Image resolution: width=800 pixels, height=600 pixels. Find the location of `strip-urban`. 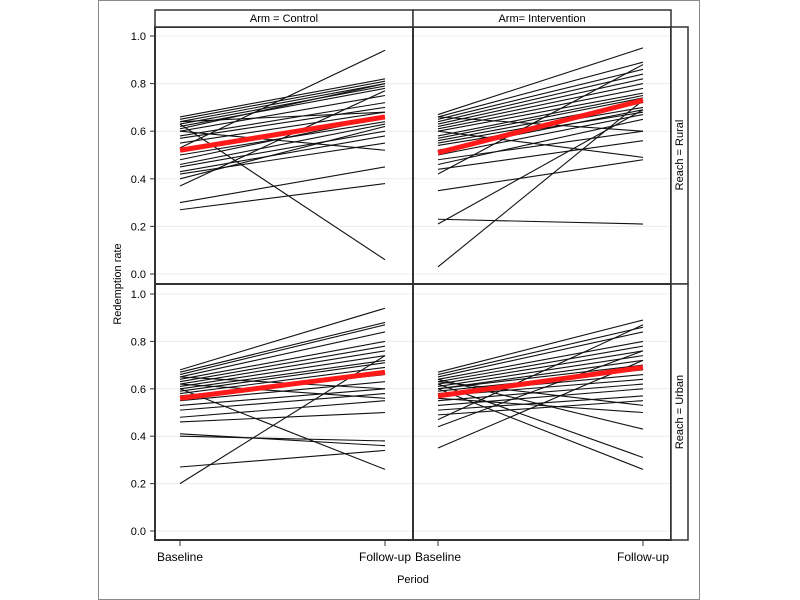

strip-urban is located at coordinates (679, 412).